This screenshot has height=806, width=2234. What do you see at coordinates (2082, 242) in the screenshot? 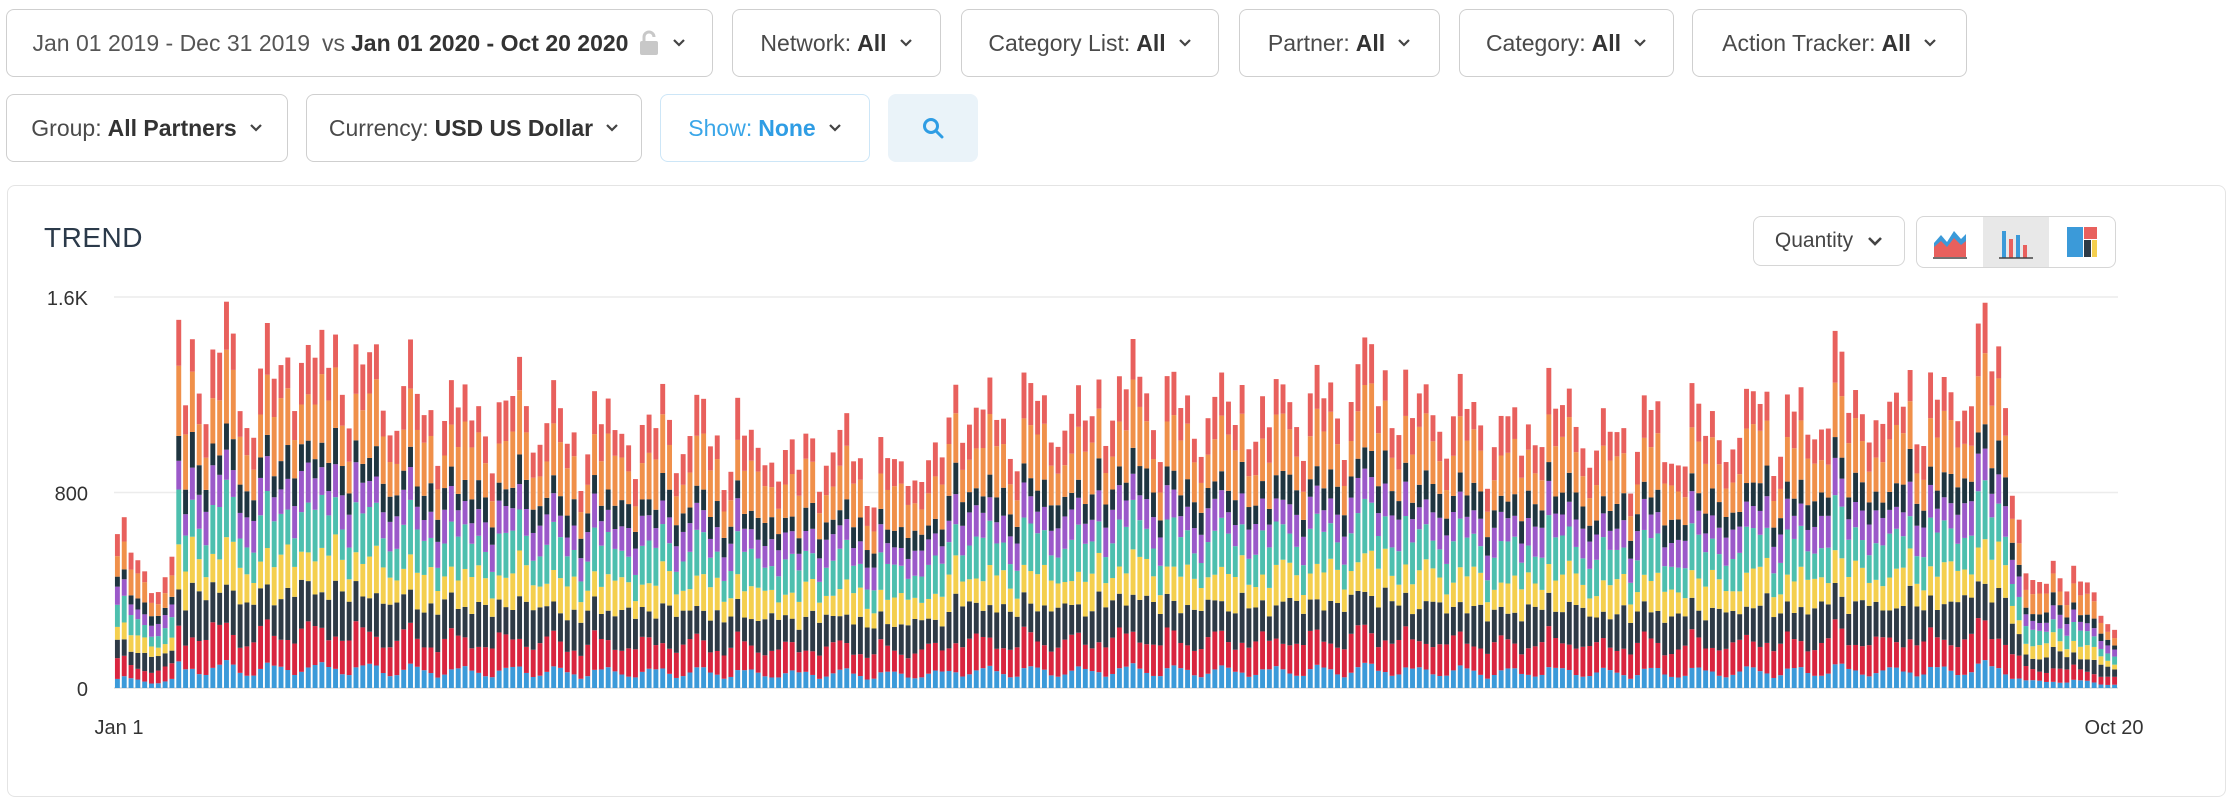
I see `treemap-button` at bounding box center [2082, 242].